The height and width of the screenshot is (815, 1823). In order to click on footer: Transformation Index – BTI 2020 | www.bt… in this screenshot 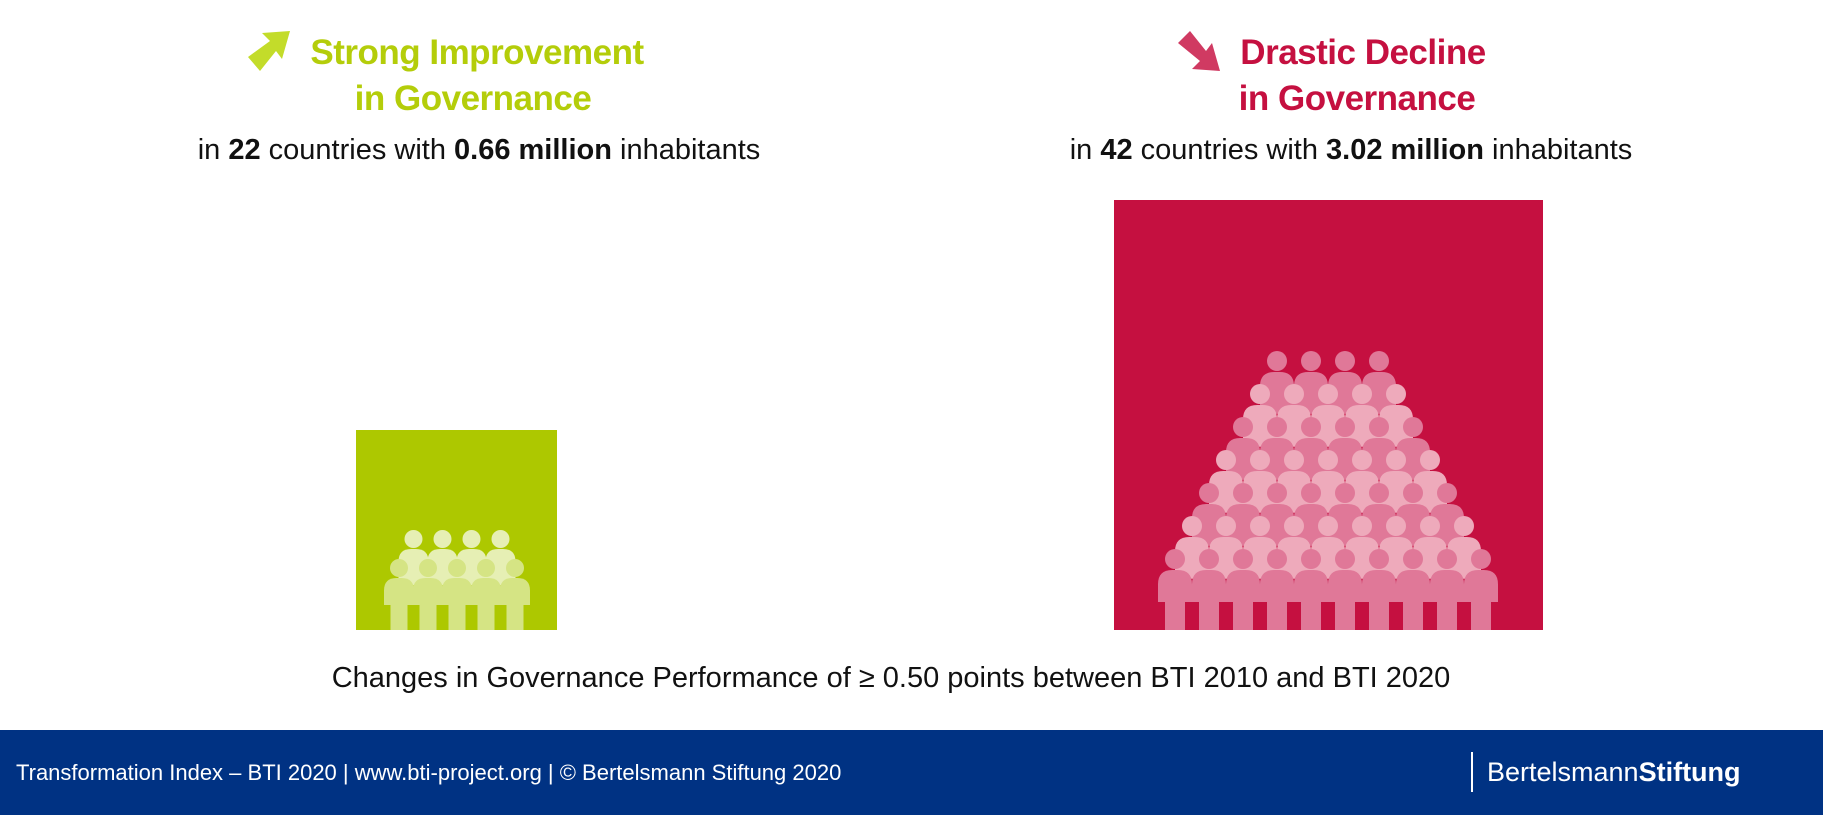, I will do `click(911, 772)`.